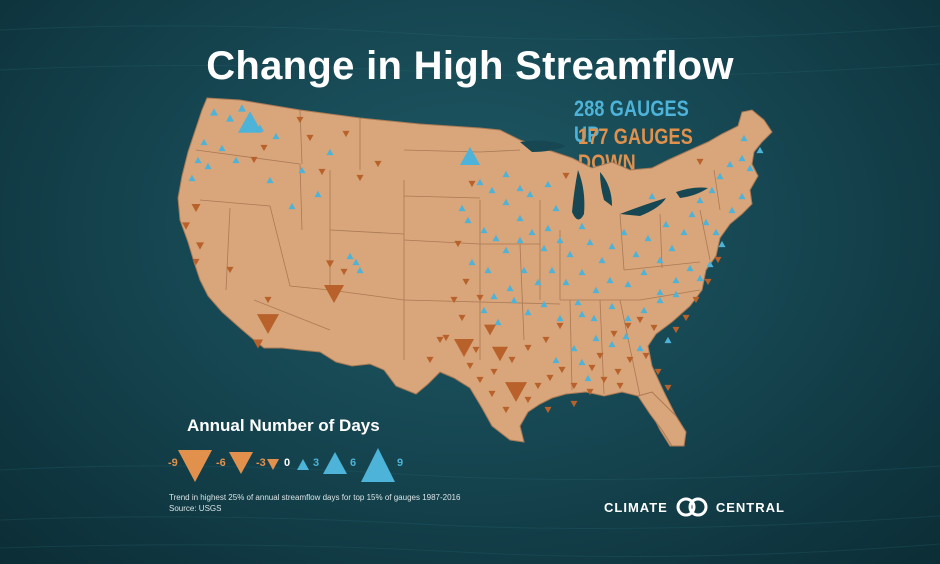 This screenshot has height=564, width=940. I want to click on legend-title: Annual Number of Days, so click(283, 425).